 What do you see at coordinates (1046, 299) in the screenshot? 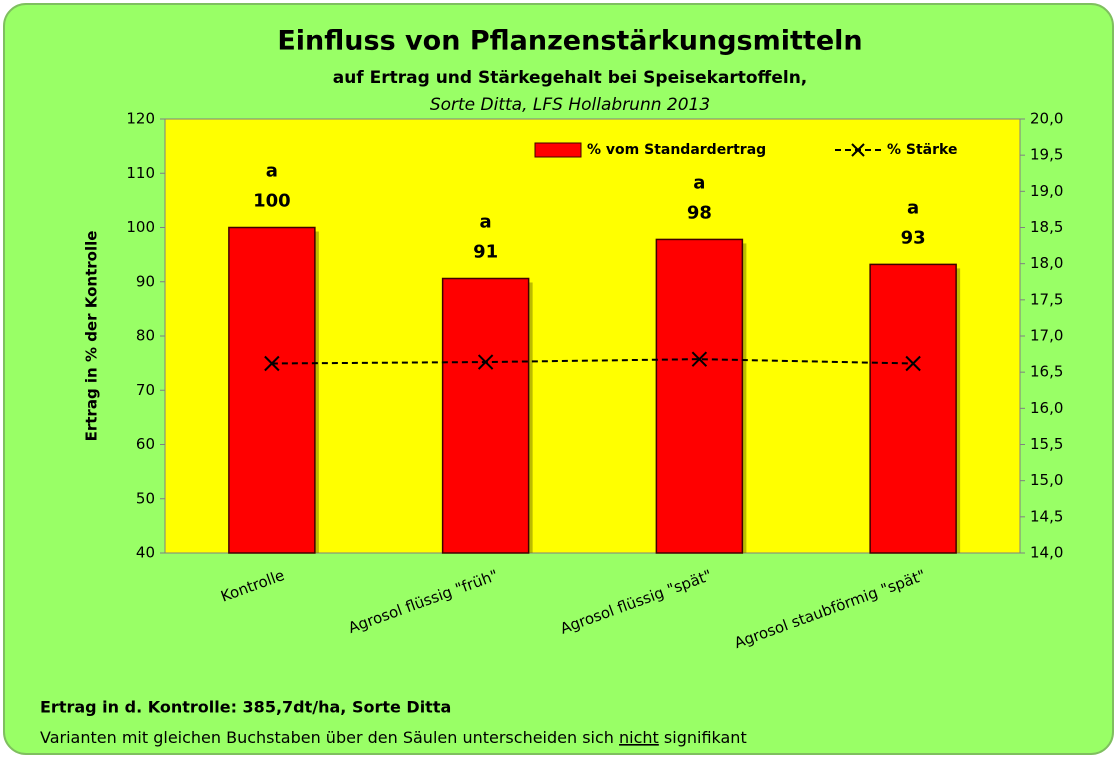
I see `y2-tick-label: 17,5` at bounding box center [1046, 299].